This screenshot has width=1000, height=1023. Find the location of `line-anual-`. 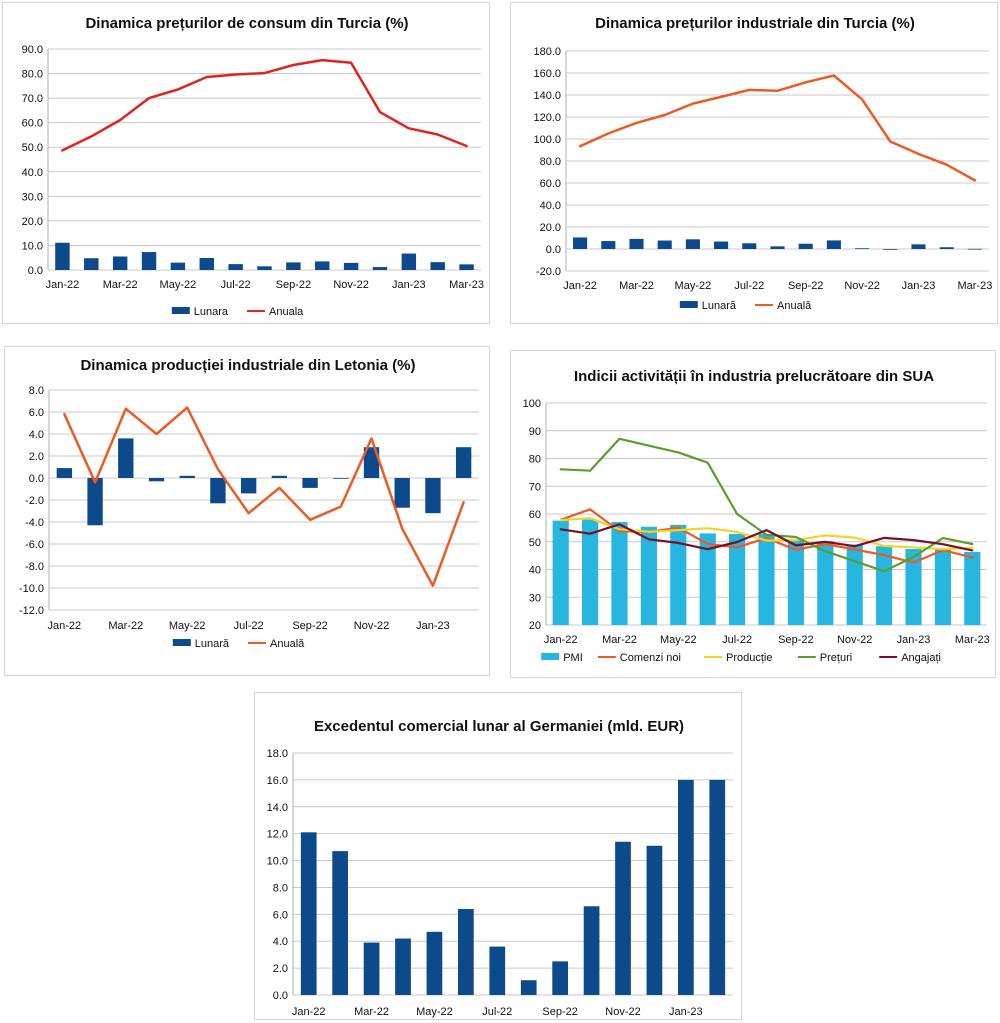

line-anual- is located at coordinates (264, 497).